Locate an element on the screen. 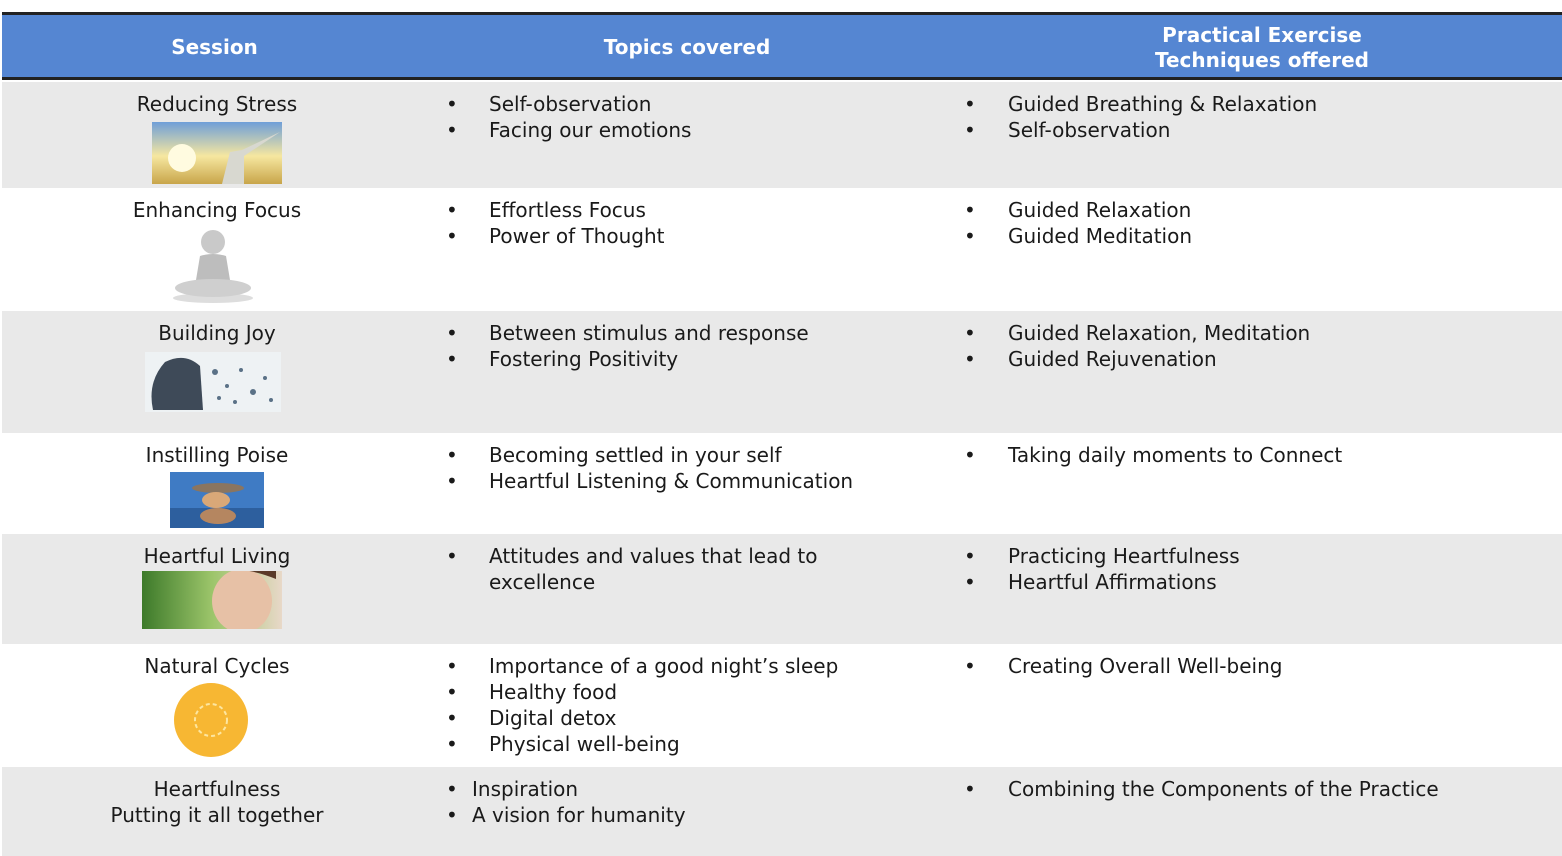 The height and width of the screenshot is (856, 1562). session-title: Natural Cycles is located at coordinates (217, 666).